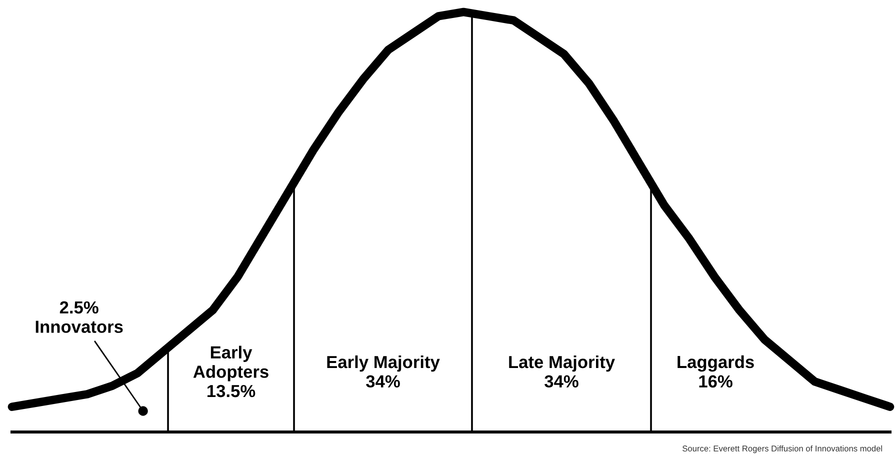 The width and height of the screenshot is (896, 460). I want to click on annotation: 2.5% Innovators, so click(79, 317).